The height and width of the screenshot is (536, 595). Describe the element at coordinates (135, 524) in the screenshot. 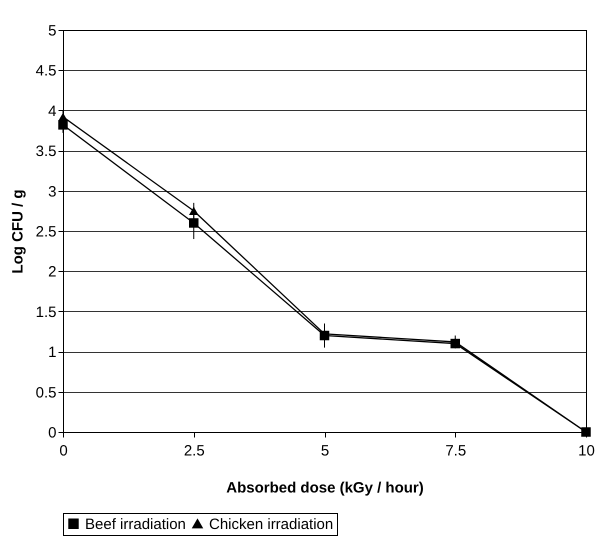

I see `legend-label: Beef irradiation` at that location.